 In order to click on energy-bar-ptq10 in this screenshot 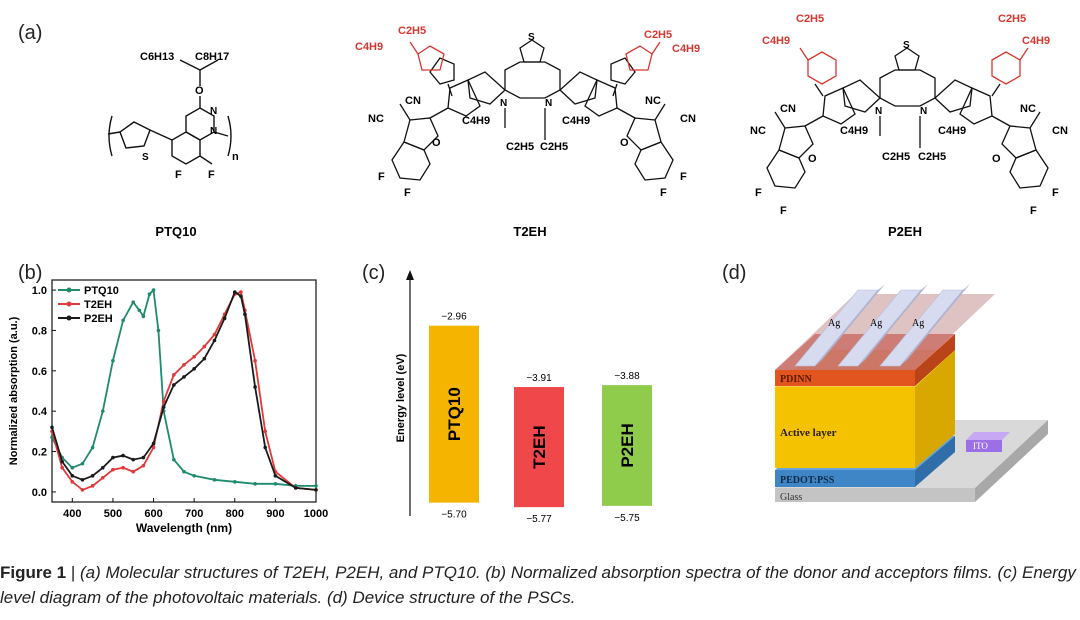, I will do `click(454, 414)`.